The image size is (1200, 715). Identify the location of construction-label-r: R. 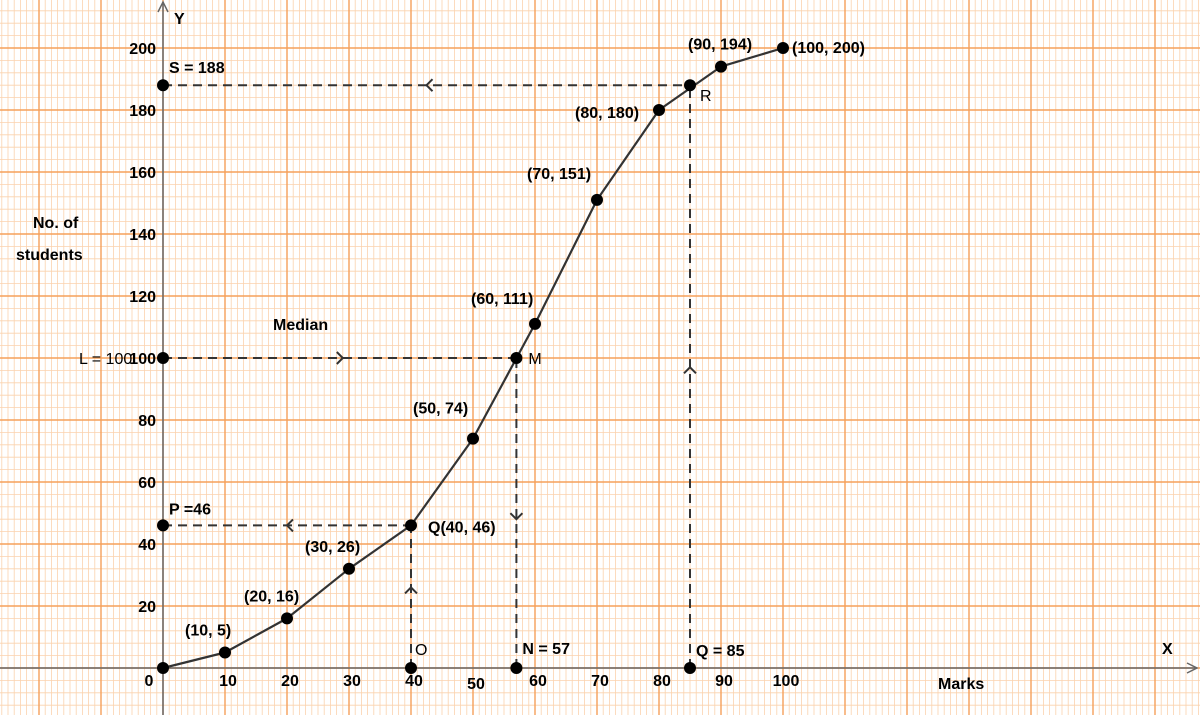
(706, 96).